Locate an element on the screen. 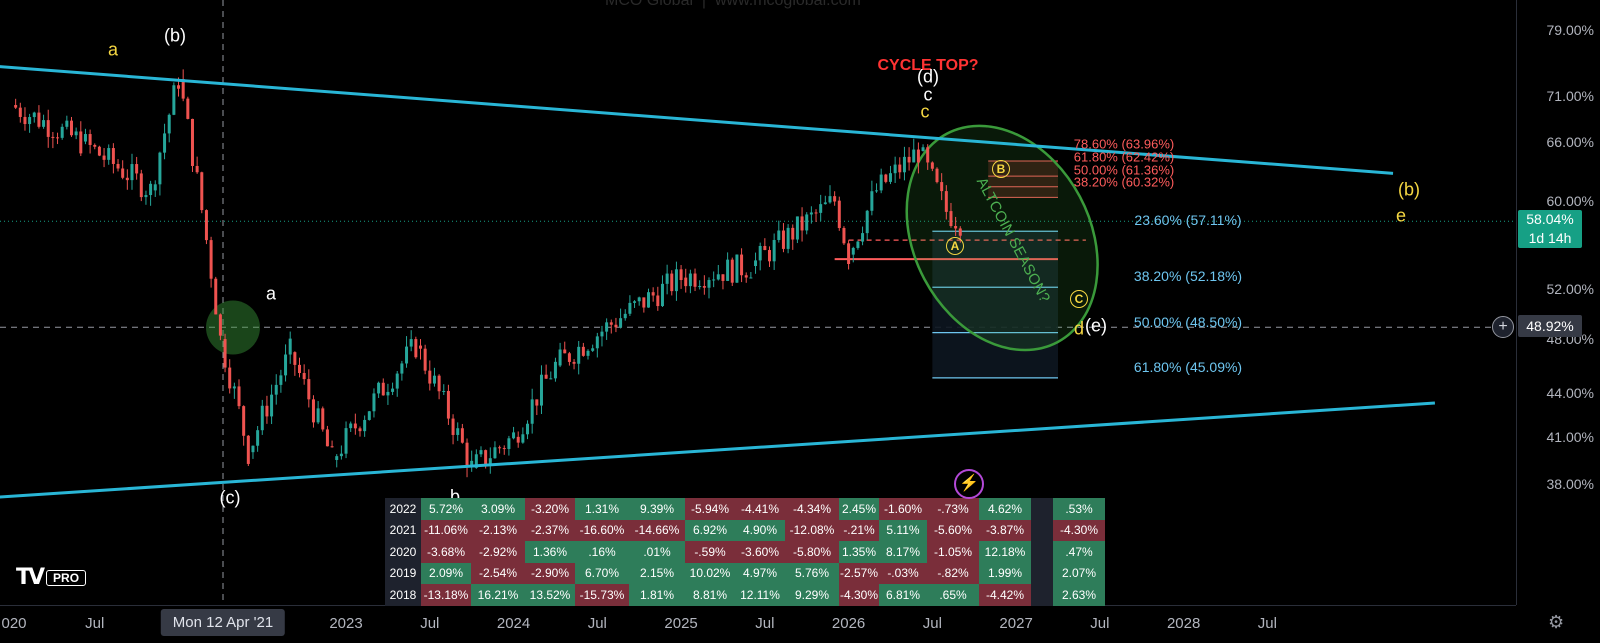  seasonality-cell: -.03% is located at coordinates (903, 573).